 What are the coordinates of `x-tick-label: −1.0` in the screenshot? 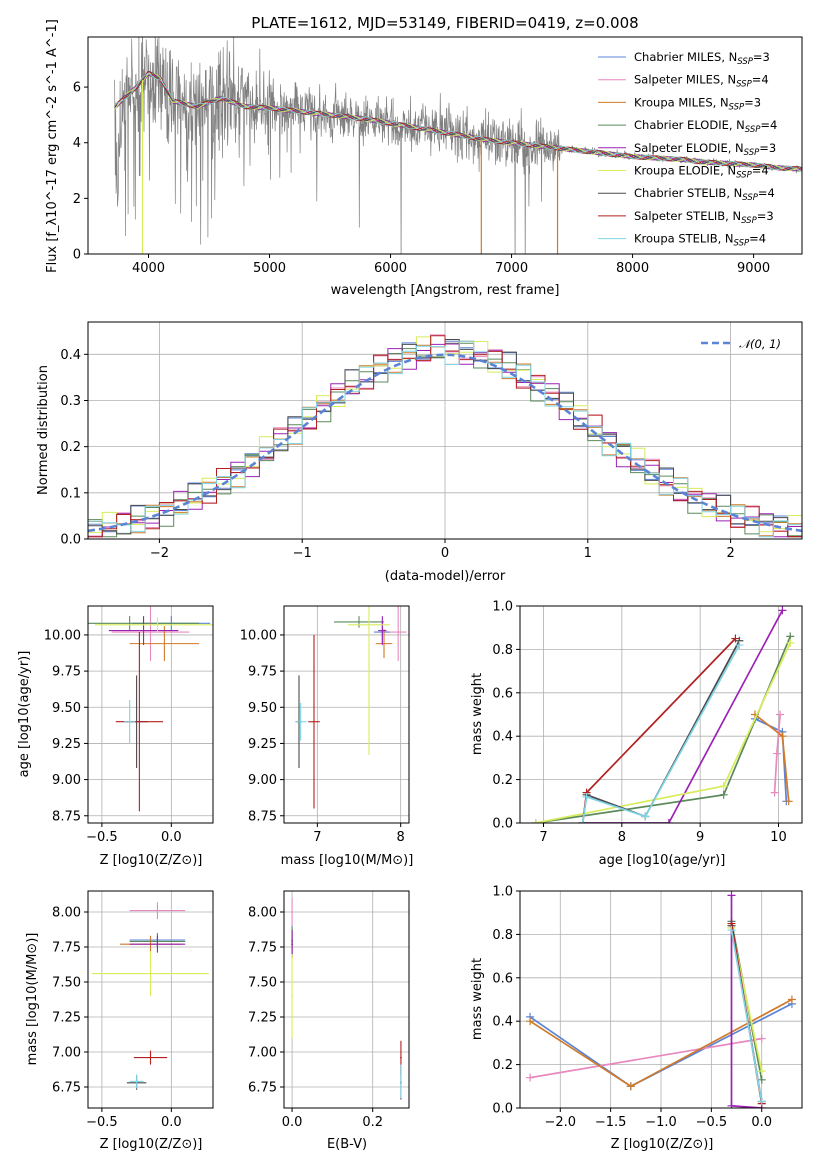 It's located at (661, 1122).